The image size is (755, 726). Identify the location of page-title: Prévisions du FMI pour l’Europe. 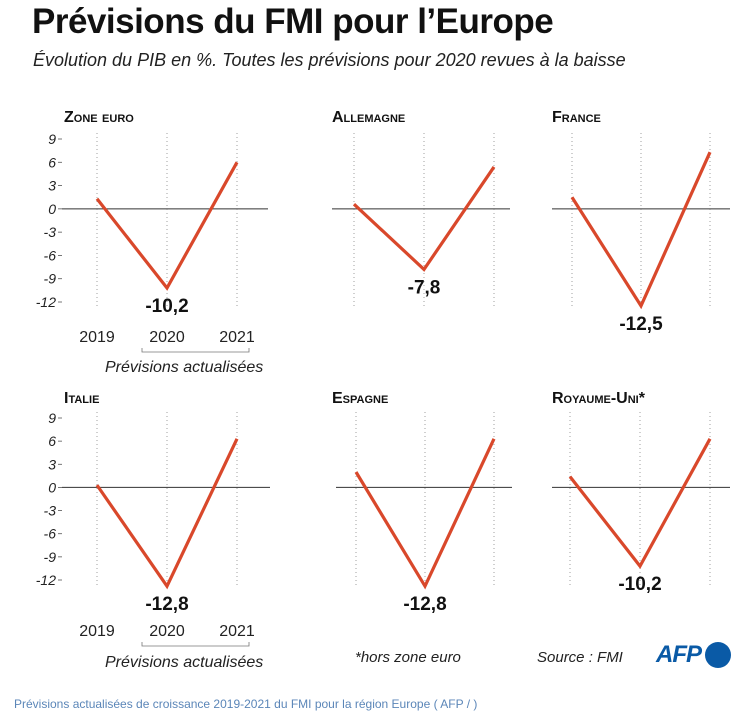
(293, 21).